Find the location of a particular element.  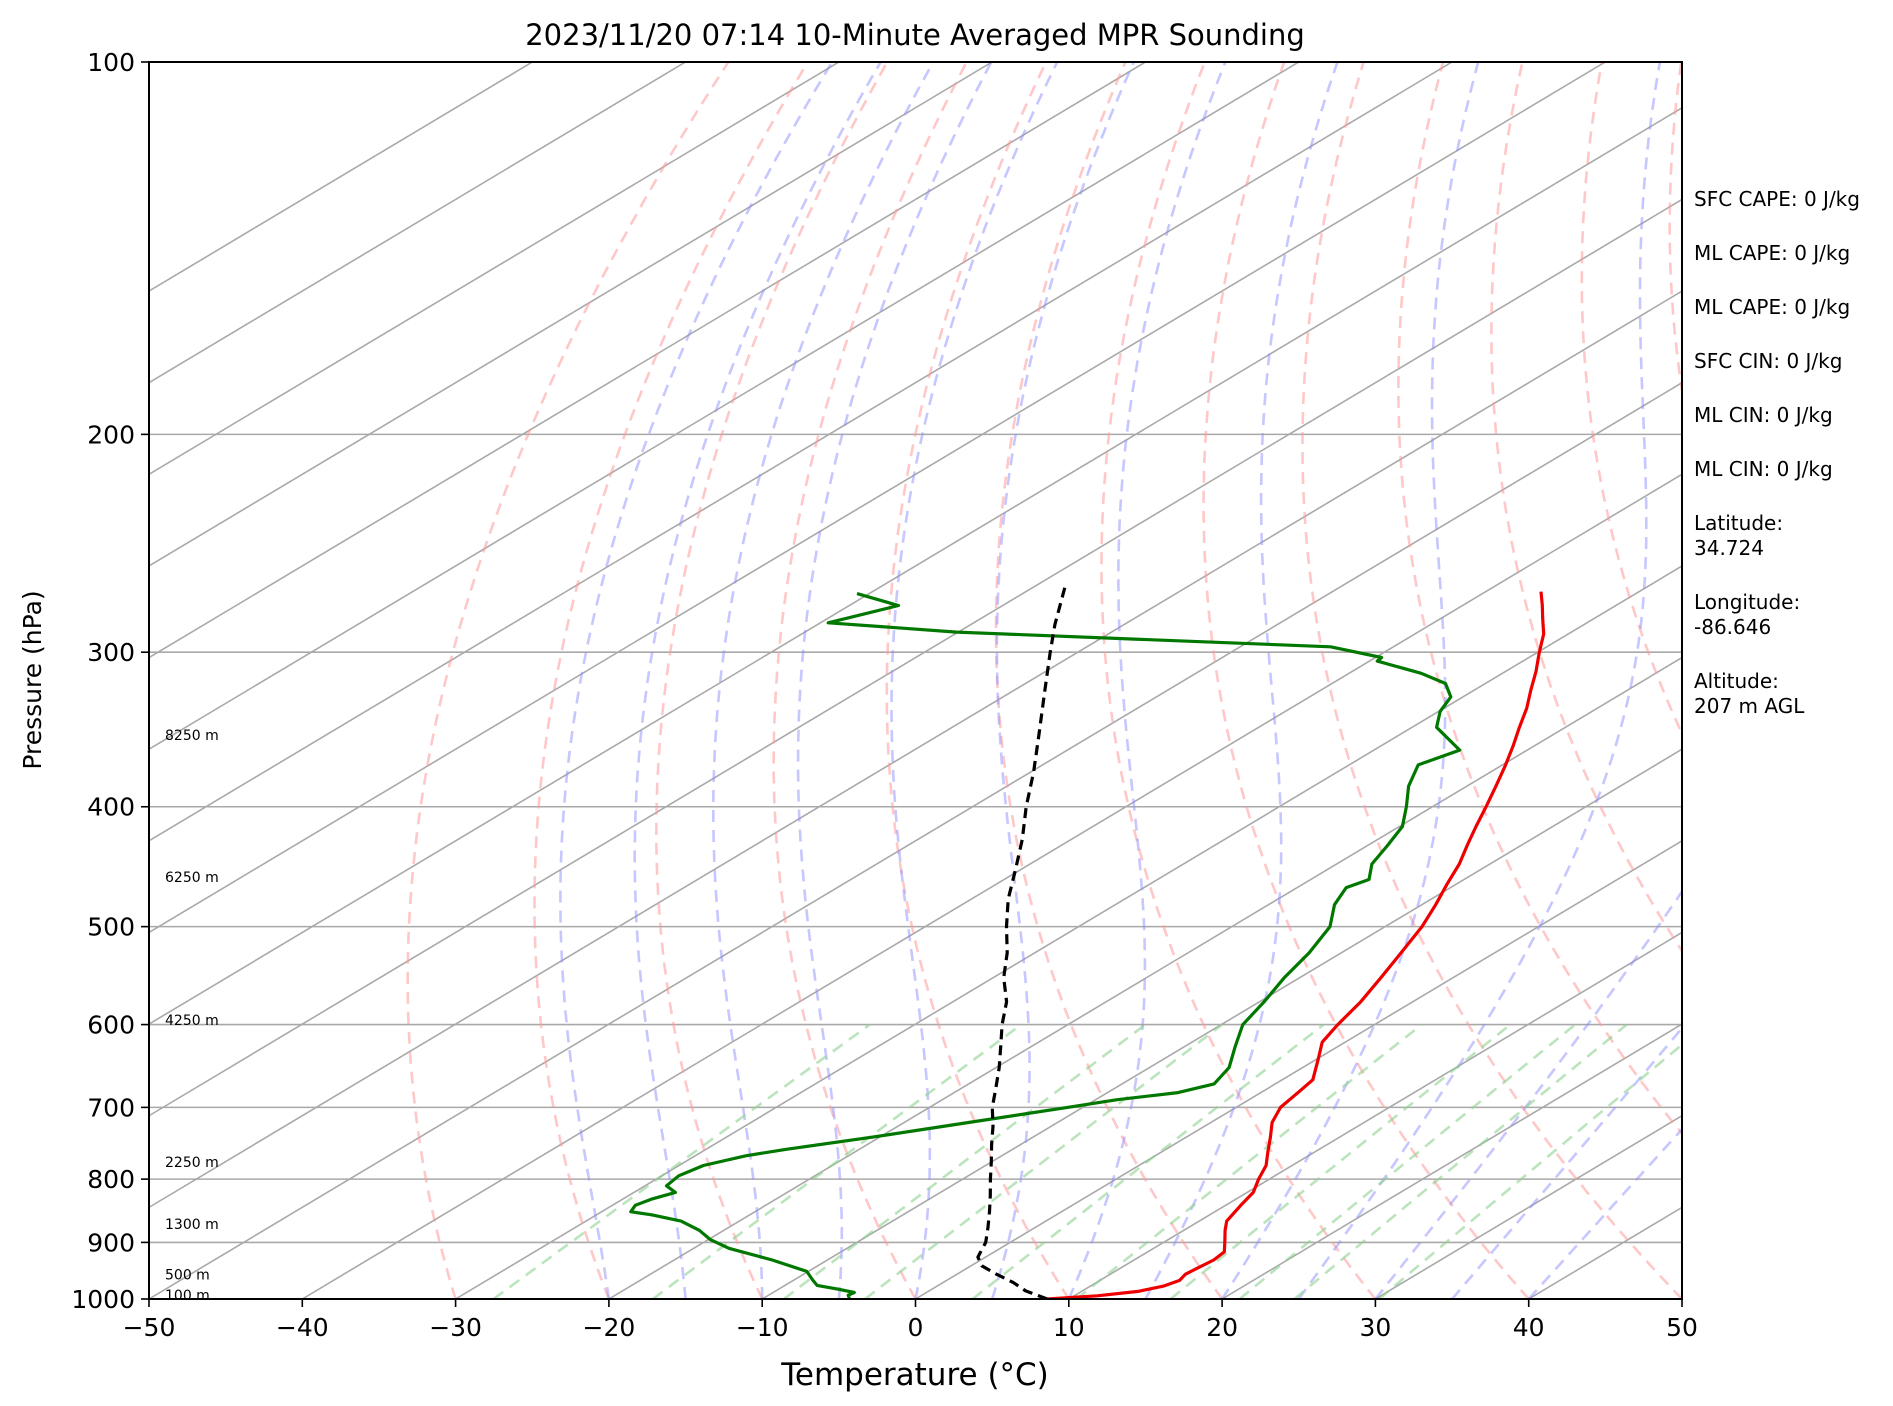

x-tick-label: −50 is located at coordinates (149, 1327).